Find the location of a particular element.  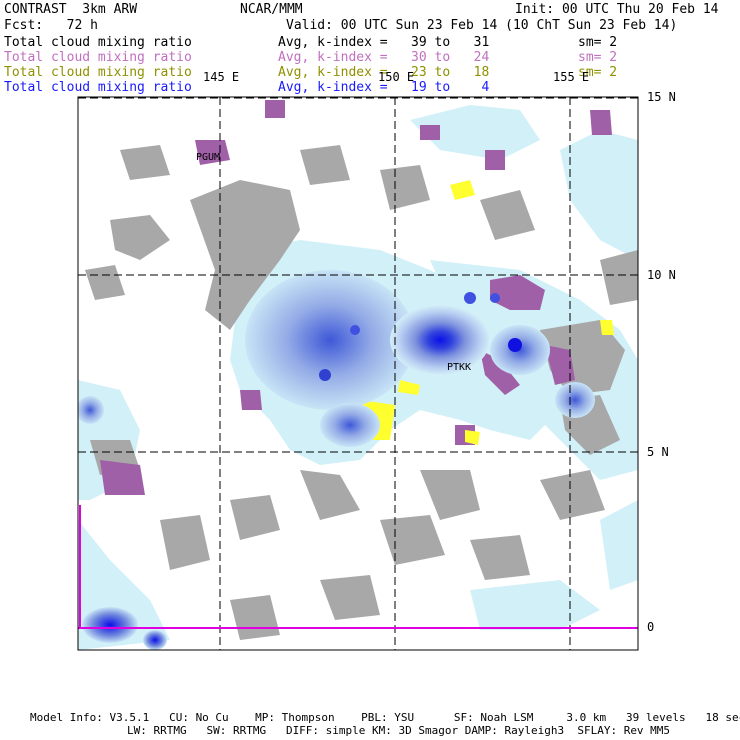

legend-range-4: Avg, k-index = 19 to 4 is located at coordinates (384, 87).